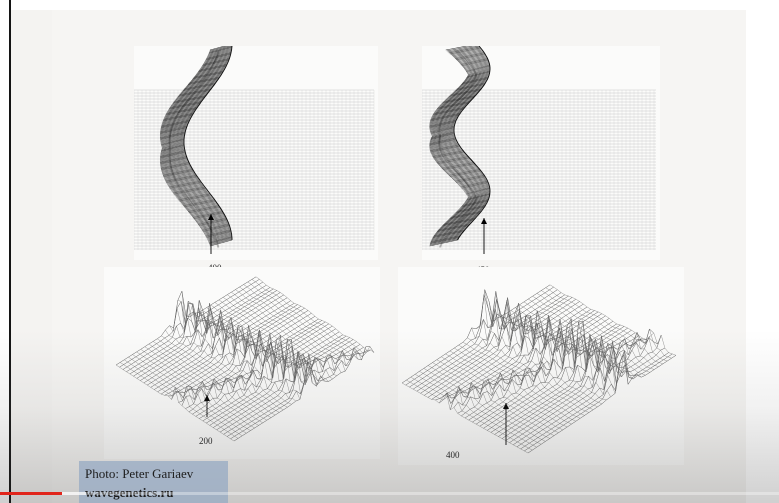  I want to click on video-played-bar, so click(31, 493).